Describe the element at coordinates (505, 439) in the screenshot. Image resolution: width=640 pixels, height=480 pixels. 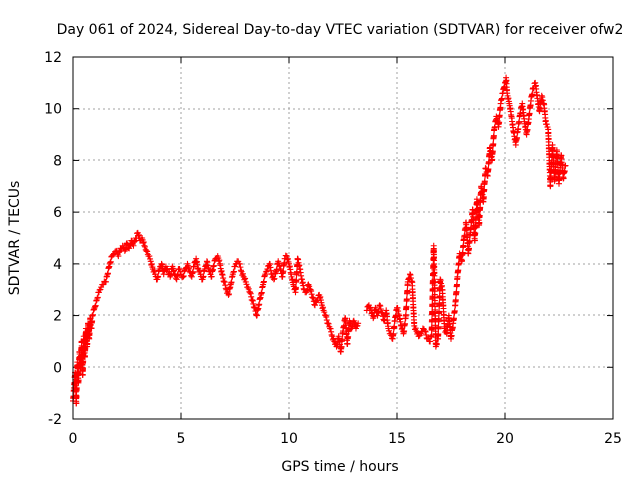
I see `x-tick-label: 20` at that location.